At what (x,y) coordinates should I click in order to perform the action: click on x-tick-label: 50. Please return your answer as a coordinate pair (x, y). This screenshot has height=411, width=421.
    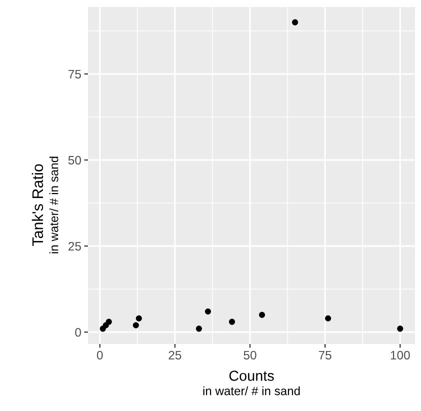
    Looking at the image, I should click on (250, 355).